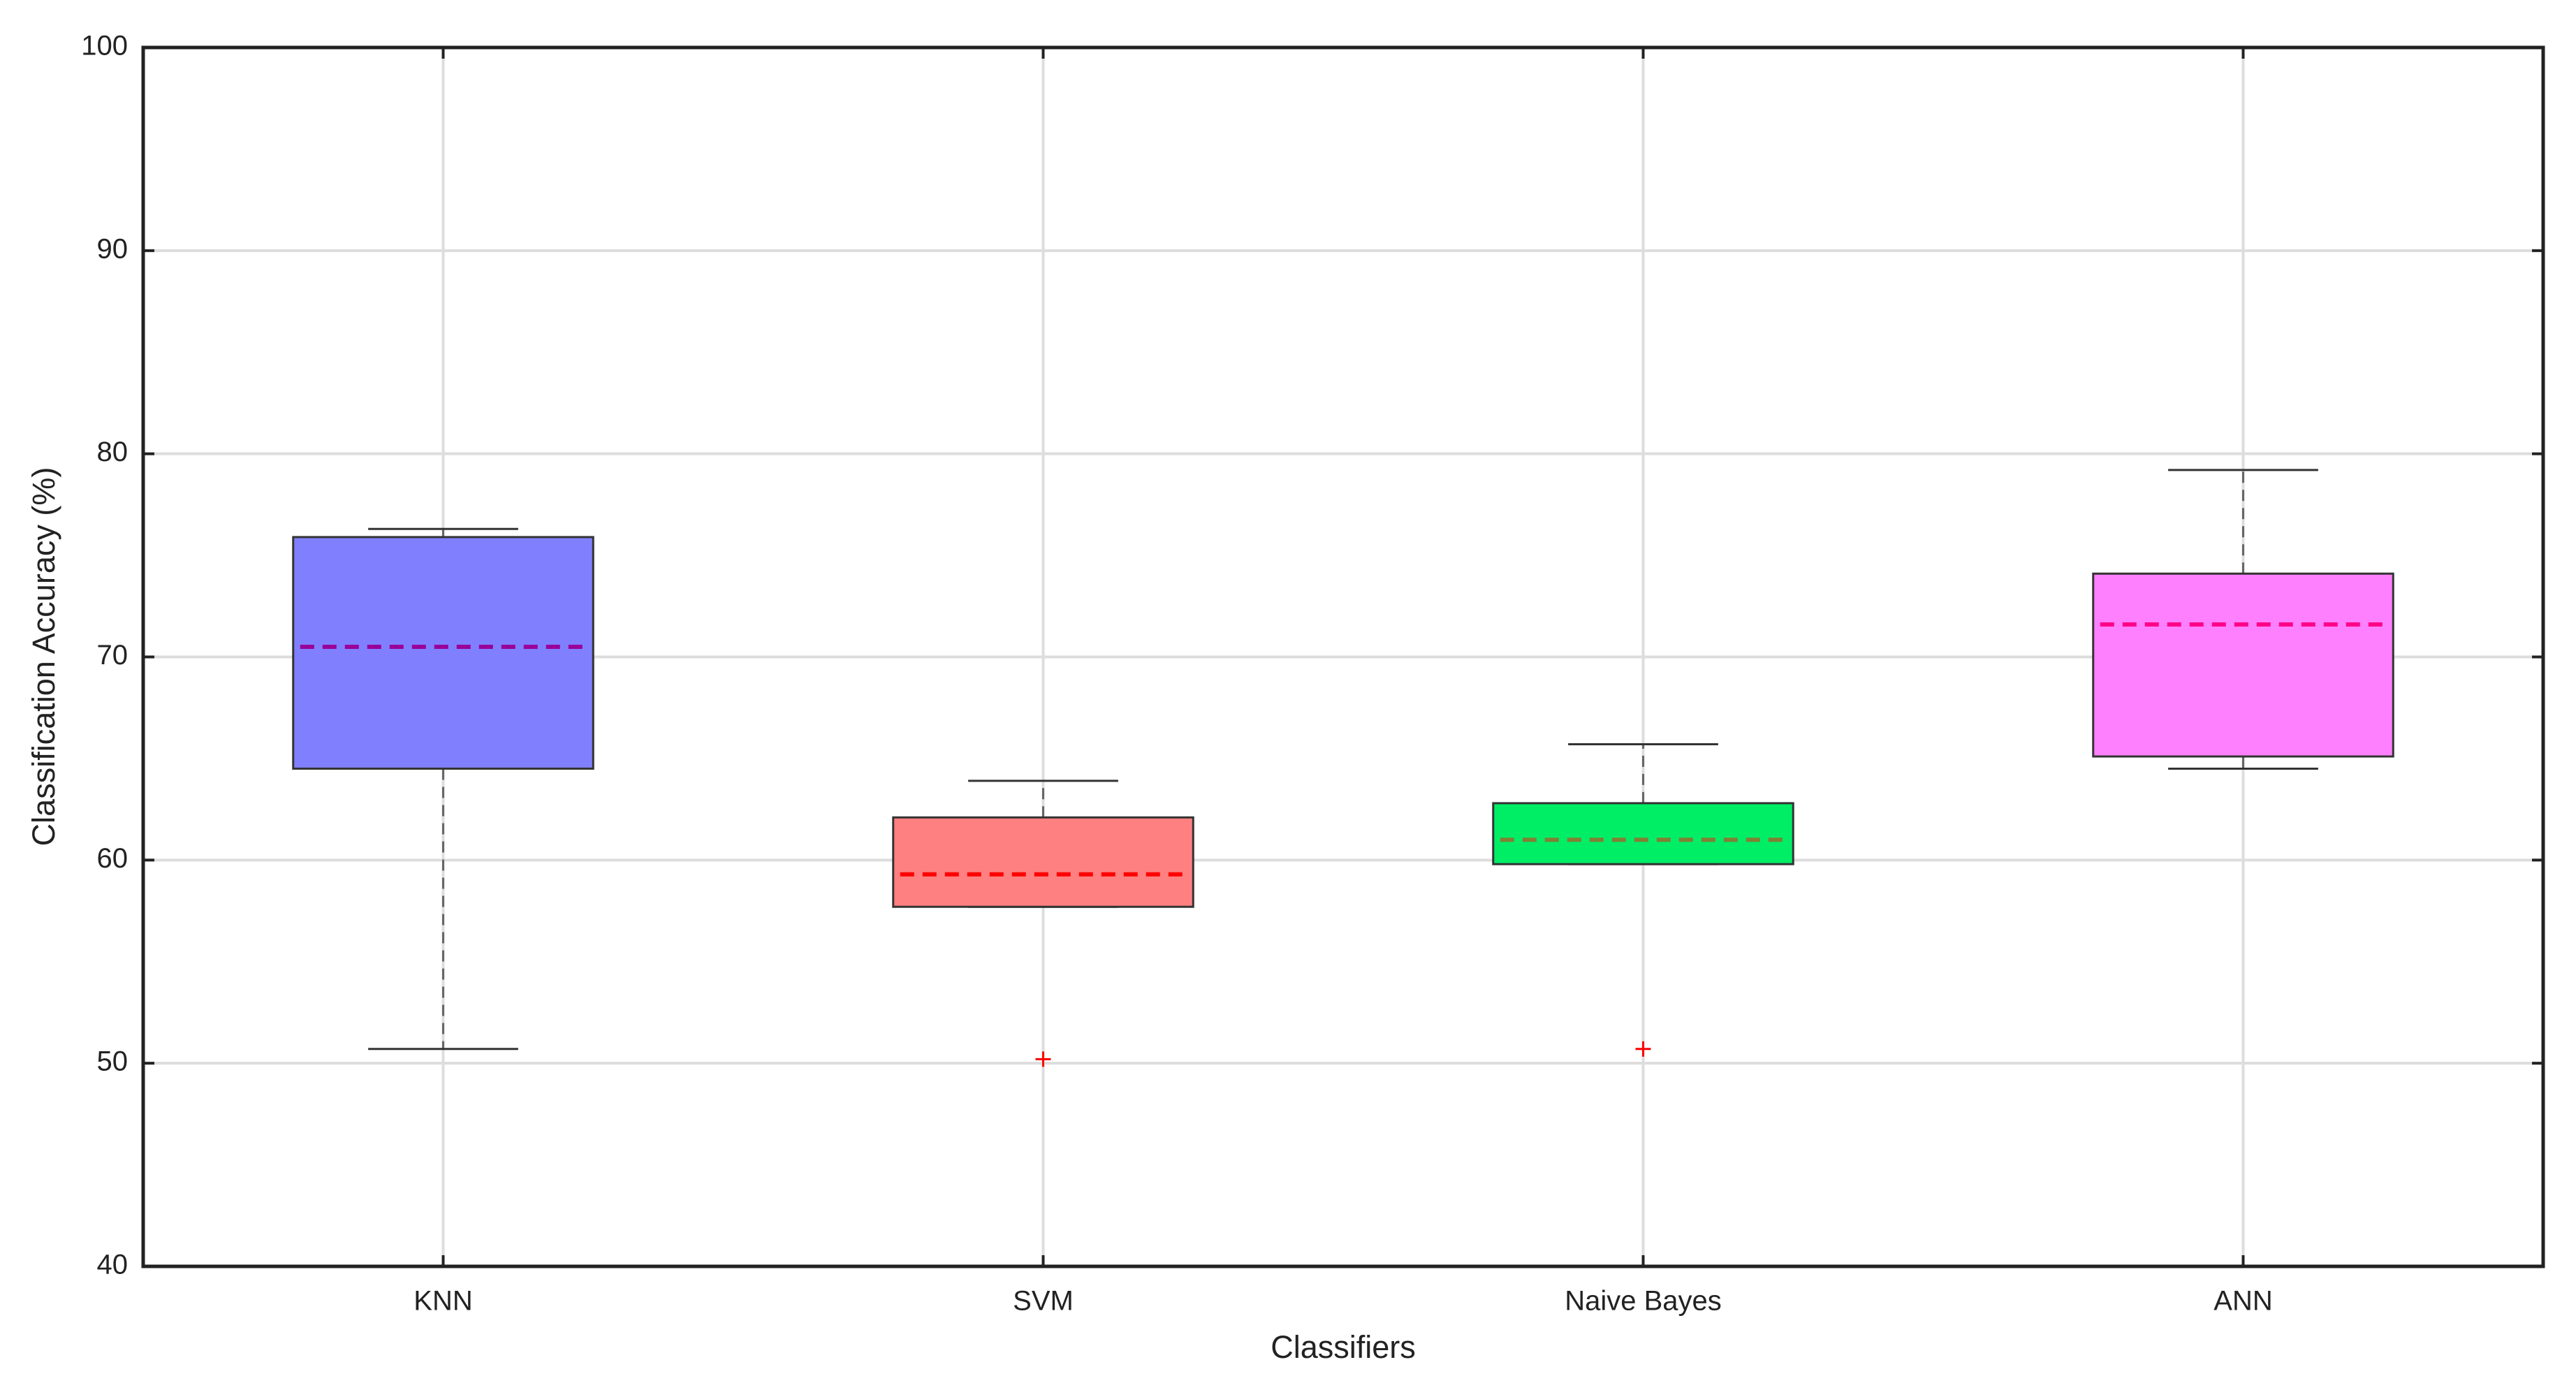  What do you see at coordinates (105, 46) in the screenshot?
I see `y-tick-label: 100` at bounding box center [105, 46].